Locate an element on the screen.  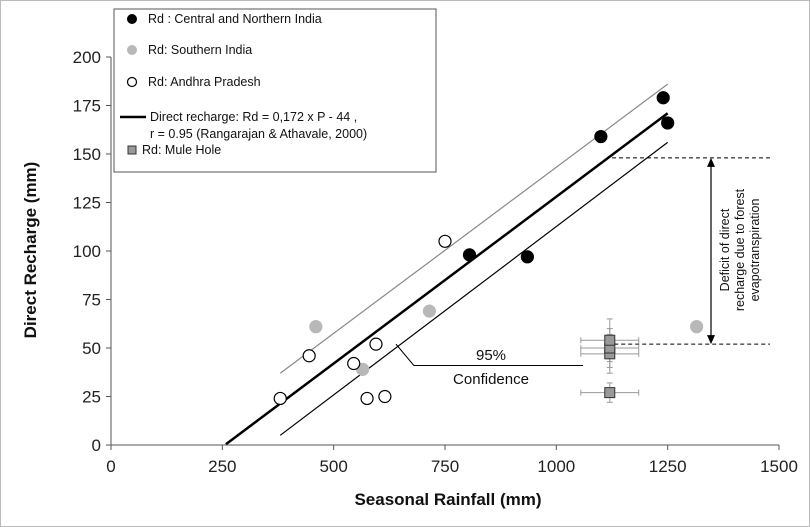
legend-label-central: Rd : Central and Northern India is located at coordinates (235, 19).